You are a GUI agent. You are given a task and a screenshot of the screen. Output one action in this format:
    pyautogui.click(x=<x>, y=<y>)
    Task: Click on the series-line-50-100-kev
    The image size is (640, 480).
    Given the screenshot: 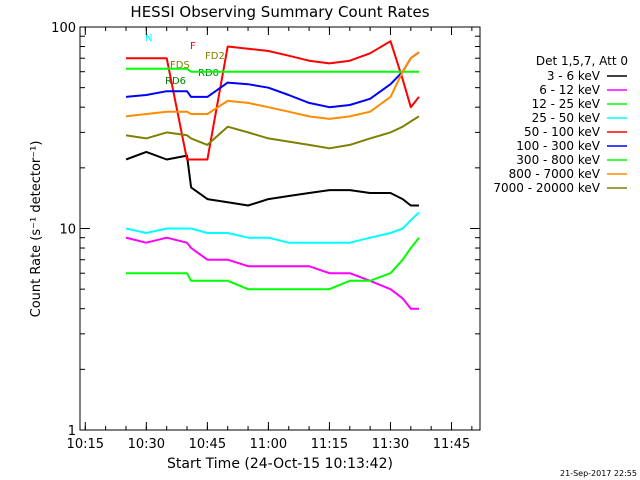 What is the action you would take?
    pyautogui.click(x=273, y=100)
    